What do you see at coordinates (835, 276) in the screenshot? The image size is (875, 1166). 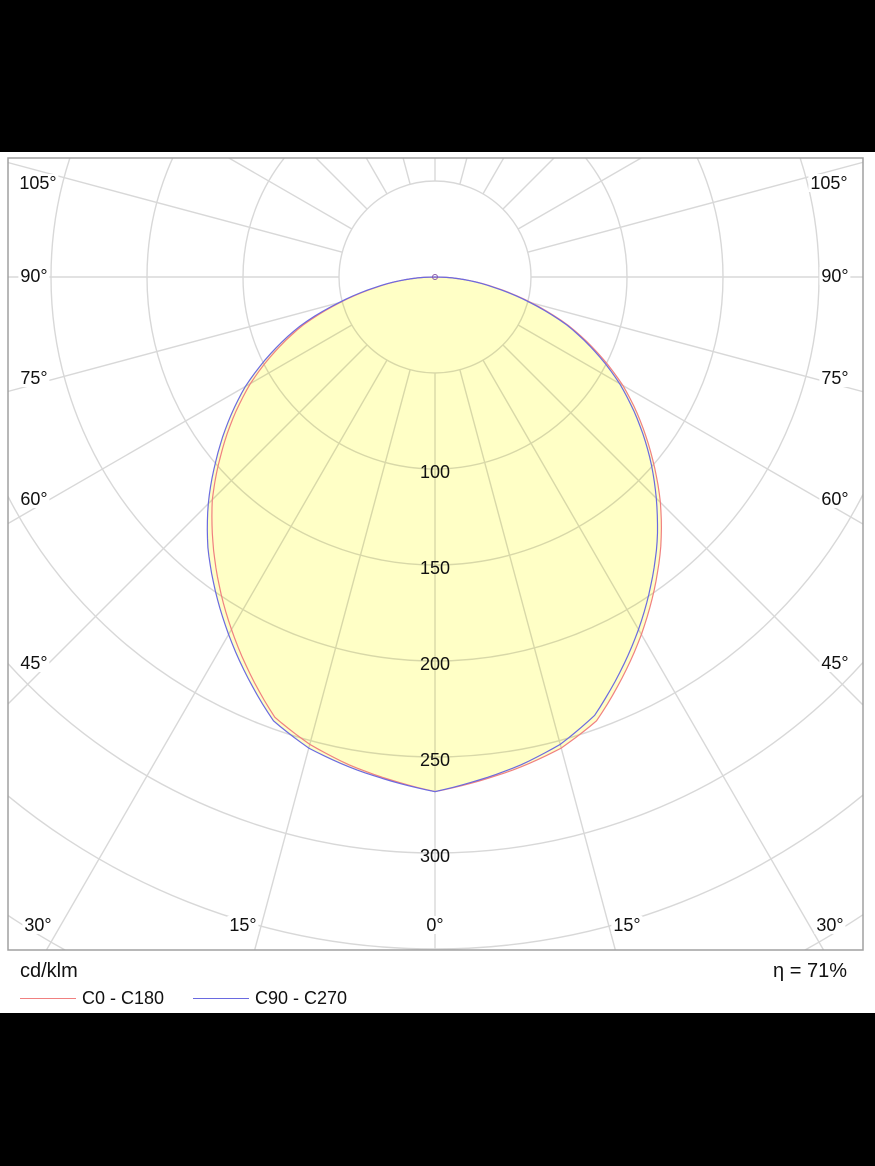 I see `angle-label-right: 90°` at bounding box center [835, 276].